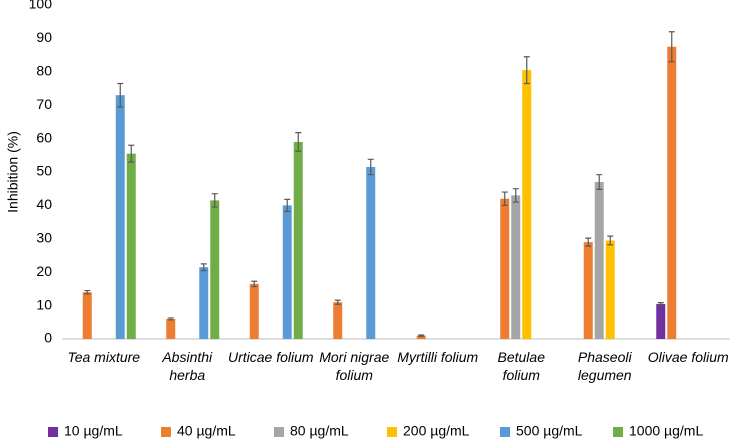 The height and width of the screenshot is (441, 738). Describe the element at coordinates (44, 37) in the screenshot. I see `y-tick-label: 90` at that location.